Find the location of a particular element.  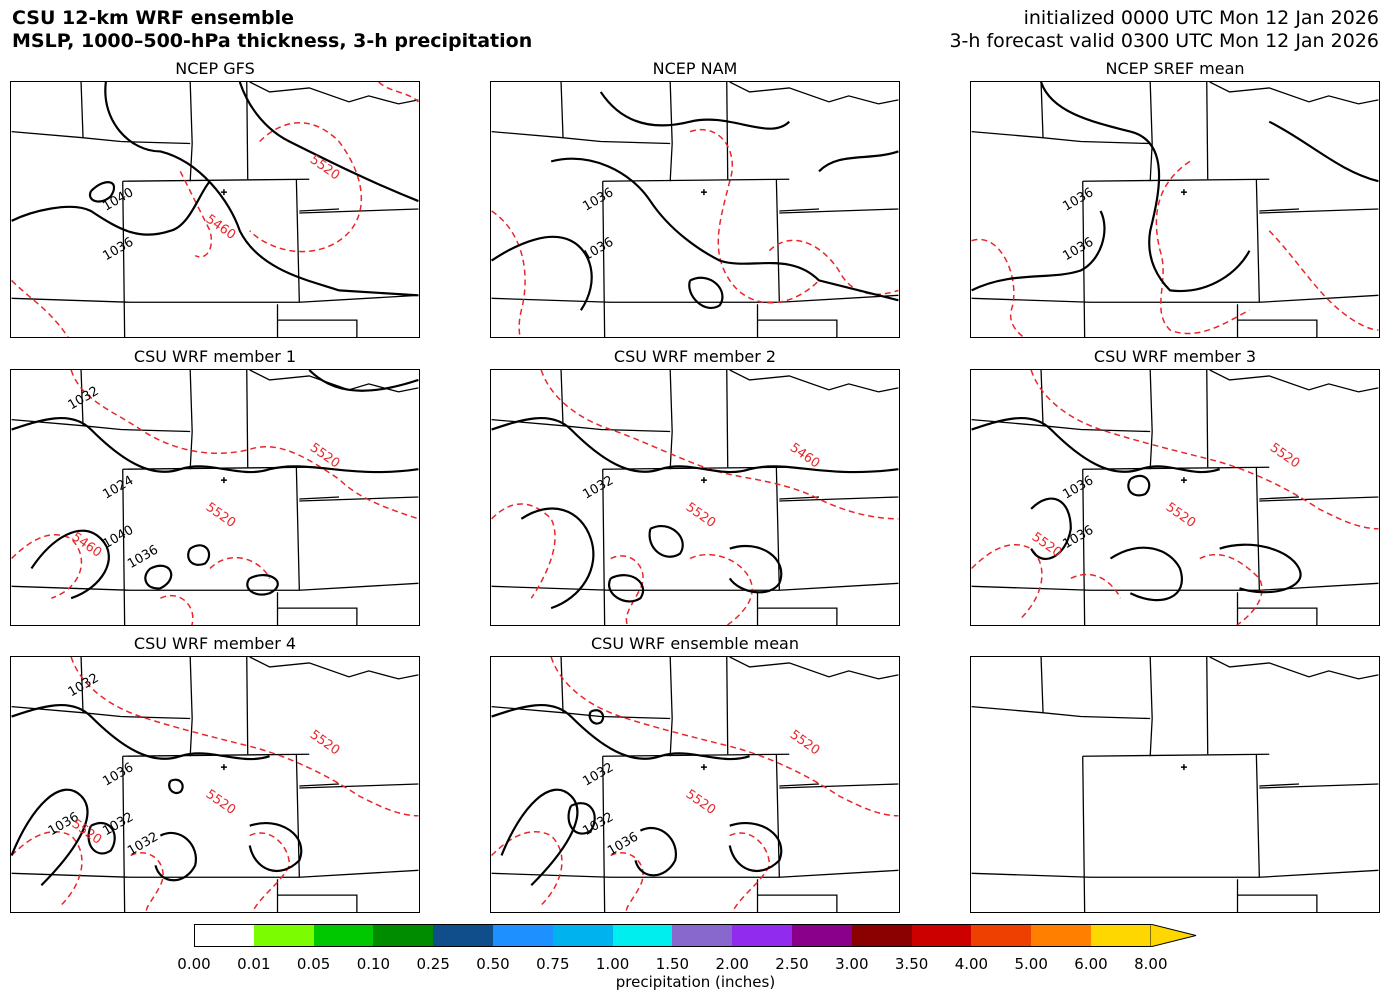

colorbar-tick-label: 0.00 is located at coordinates (194, 964).